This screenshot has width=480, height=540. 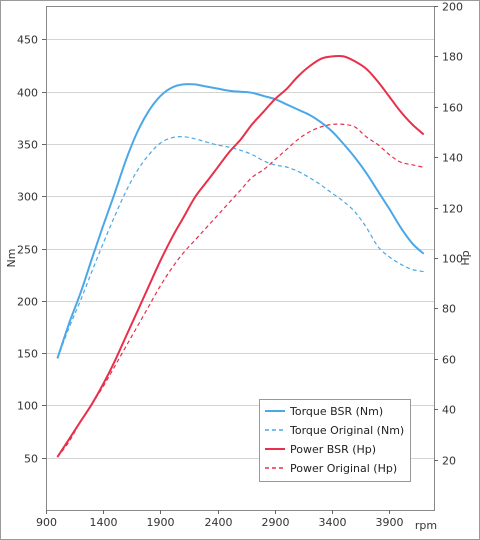 What do you see at coordinates (449, 360) in the screenshot?
I see `y-right-tick-label: 60` at bounding box center [449, 360].